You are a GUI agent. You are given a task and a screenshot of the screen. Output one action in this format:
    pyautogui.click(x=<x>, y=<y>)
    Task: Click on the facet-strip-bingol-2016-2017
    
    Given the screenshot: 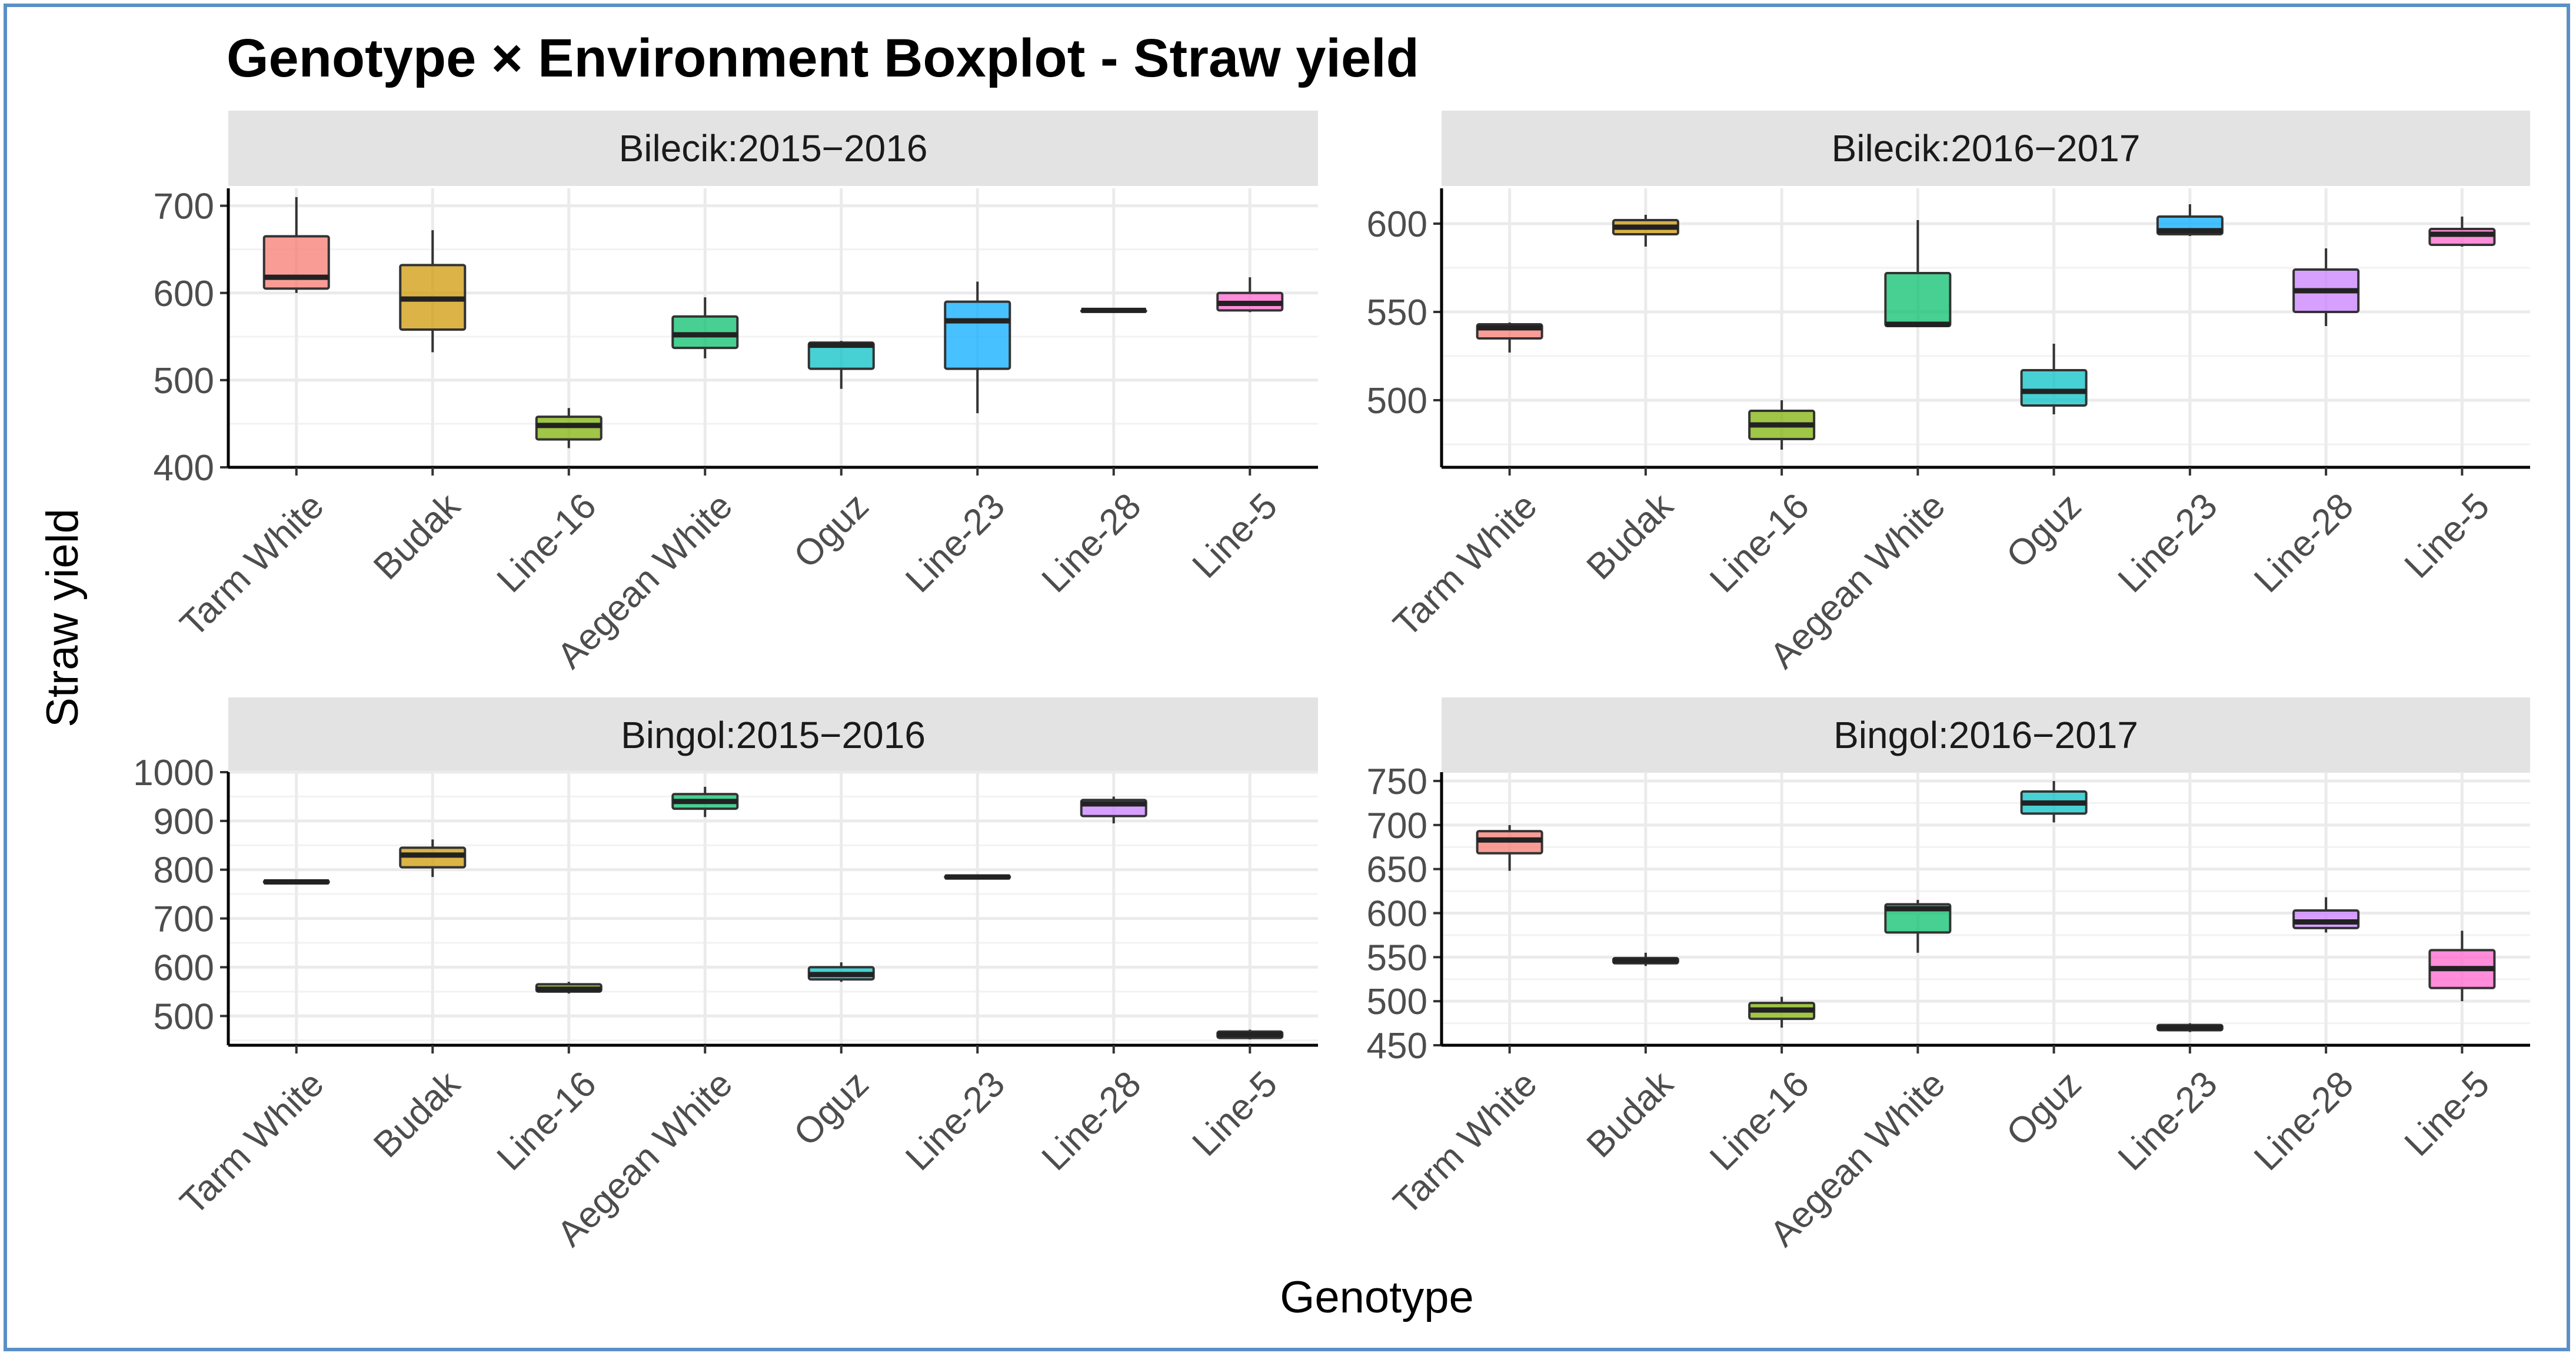 What is the action you would take?
    pyautogui.click(x=1986, y=735)
    